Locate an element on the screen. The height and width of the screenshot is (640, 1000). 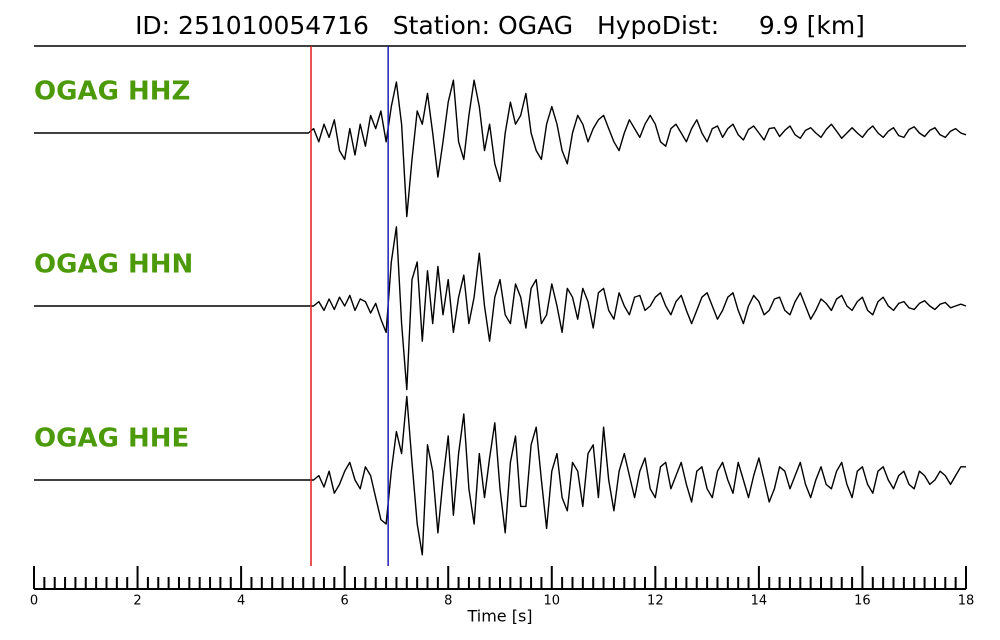
x-tick-label: 10 is located at coordinates (552, 601).